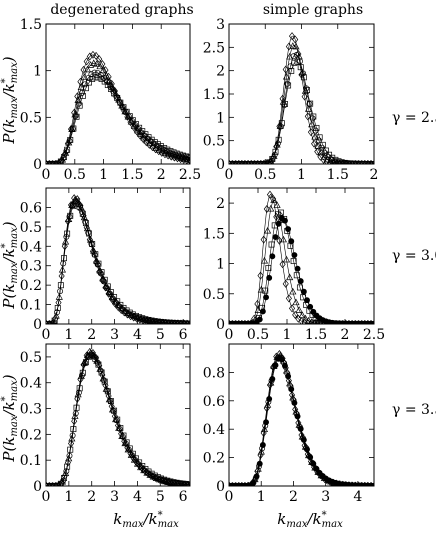  Describe the element at coordinates (261, 497) in the screenshot. I see `x-tick-label: 1` at that location.